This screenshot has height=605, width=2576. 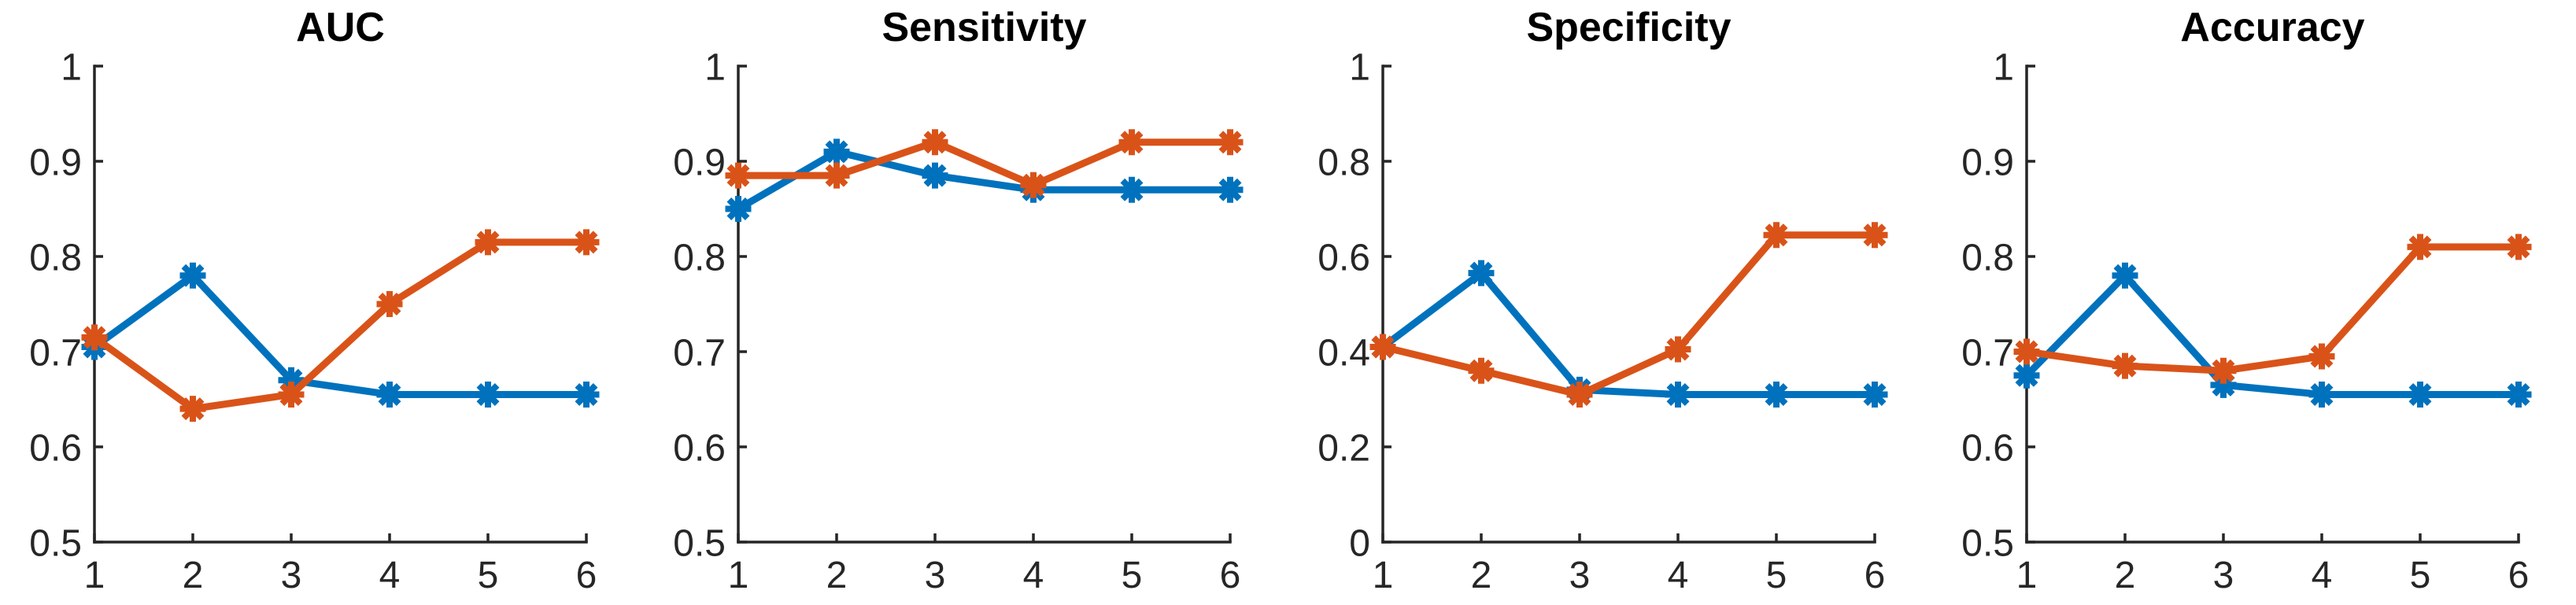 I want to click on chart-title: Accuracy, so click(x=2272, y=27).